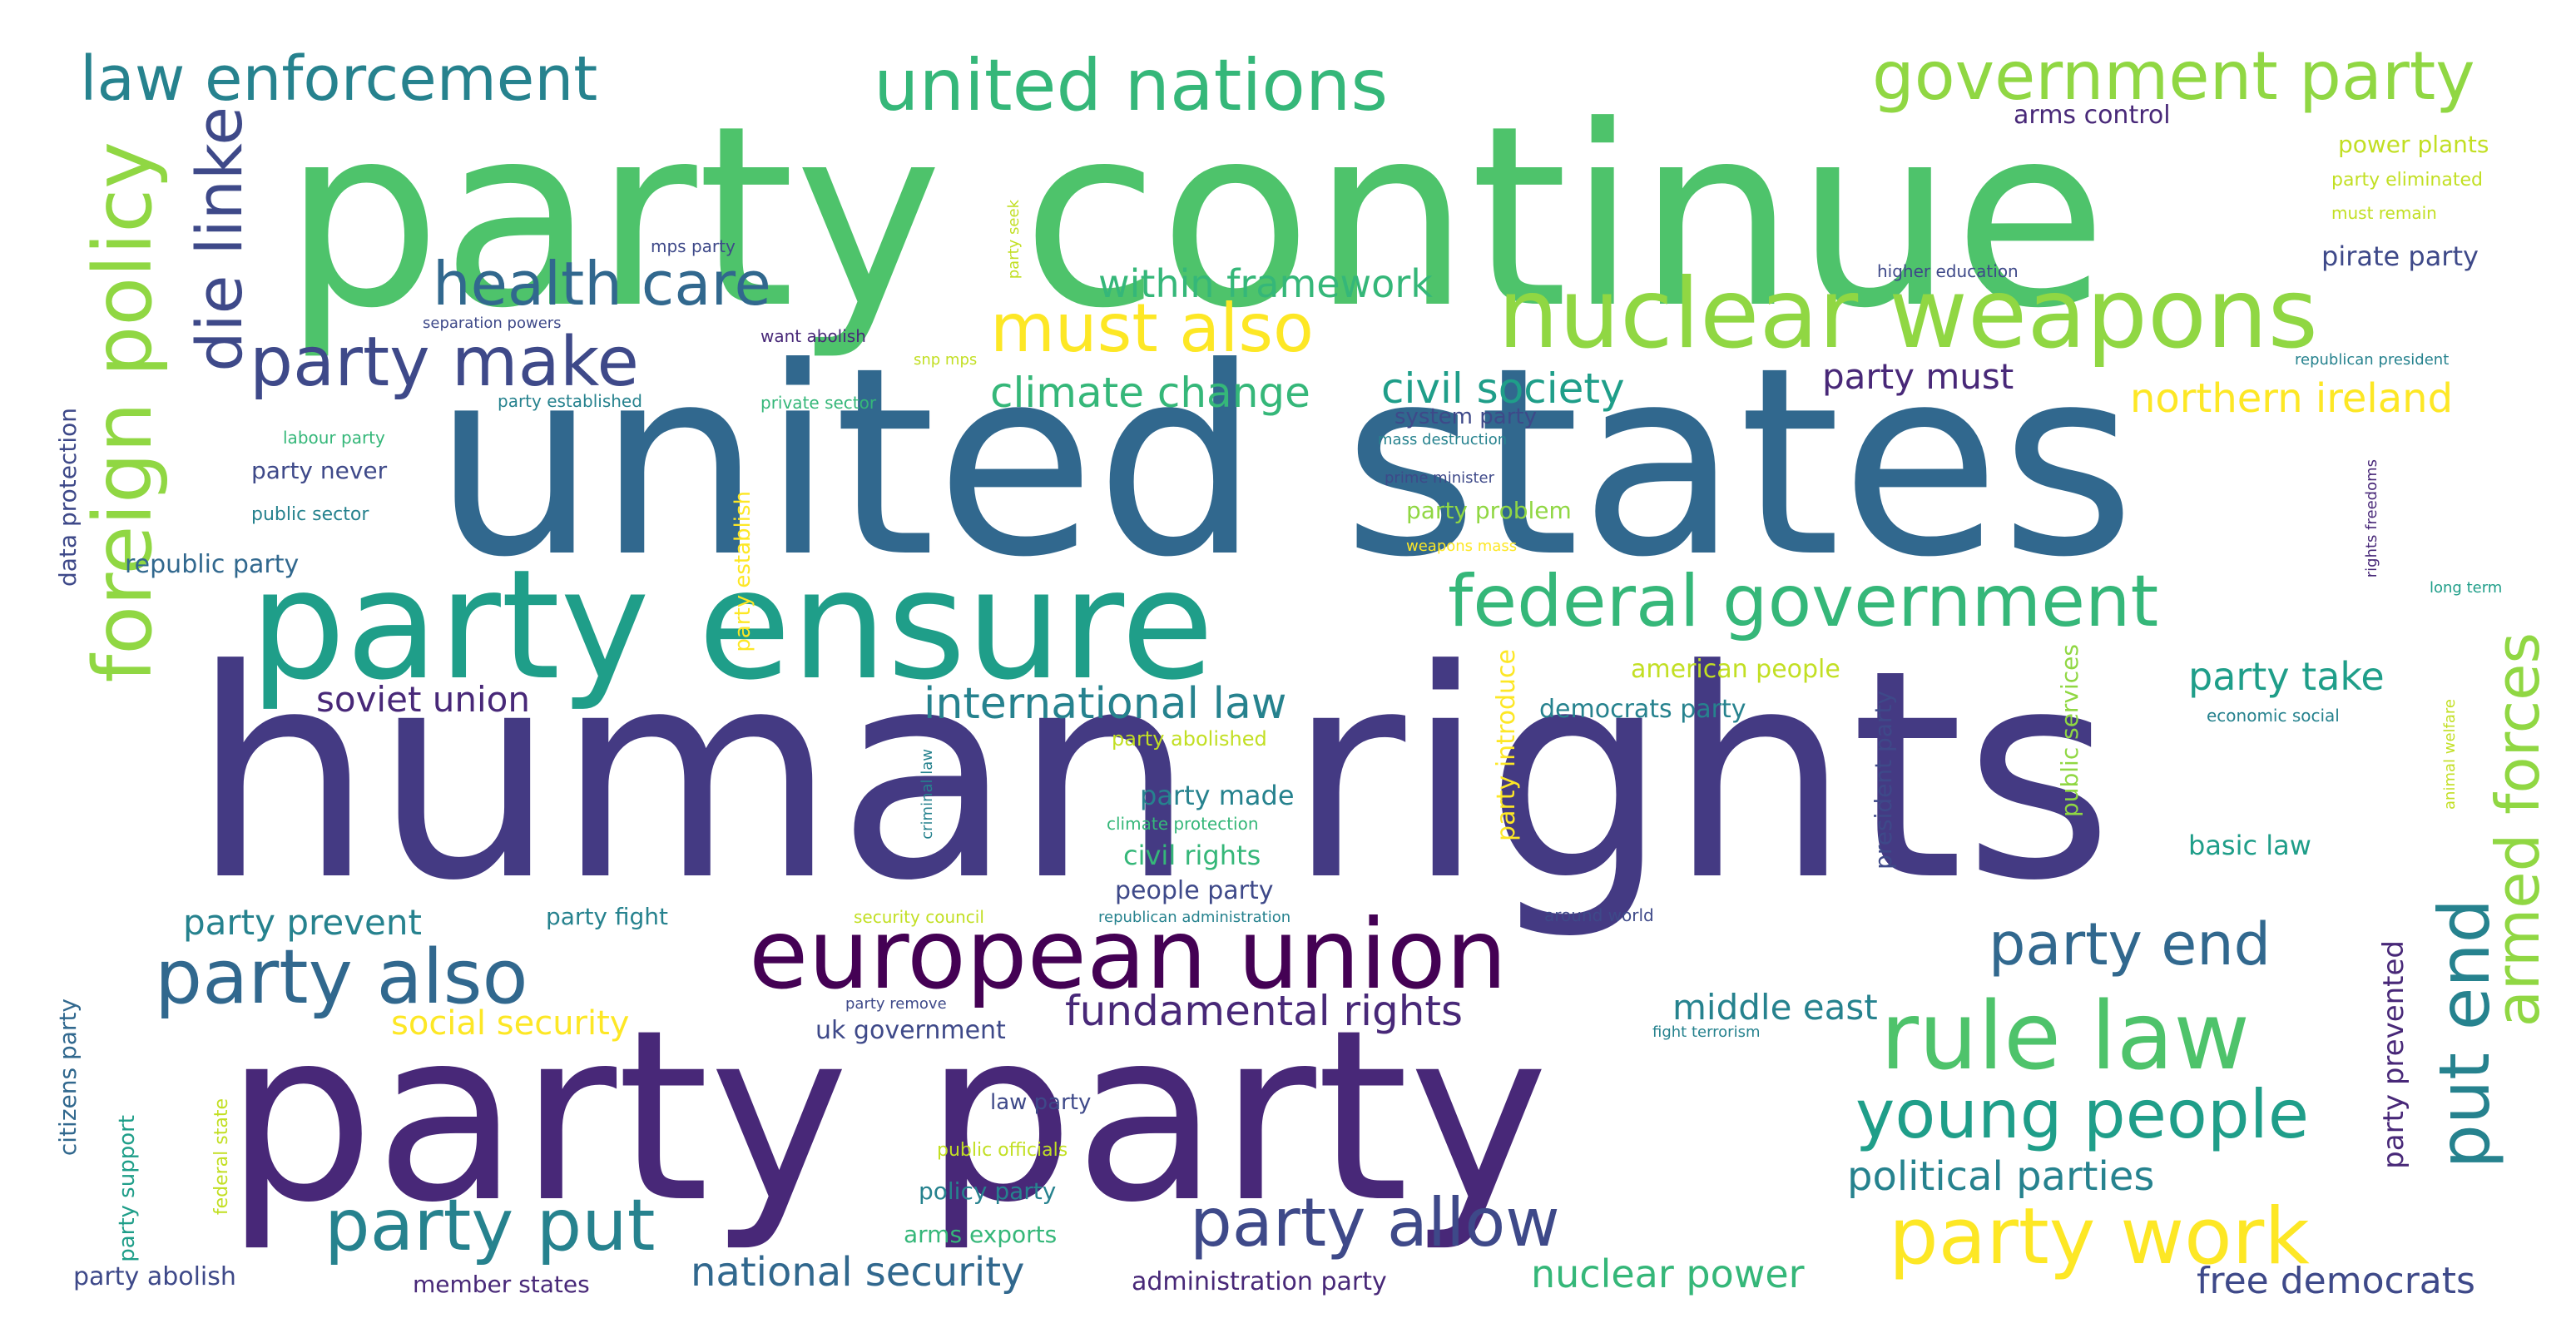 The image size is (2576, 1338). I want to click on word-federal-government: federal government, so click(1804, 601).